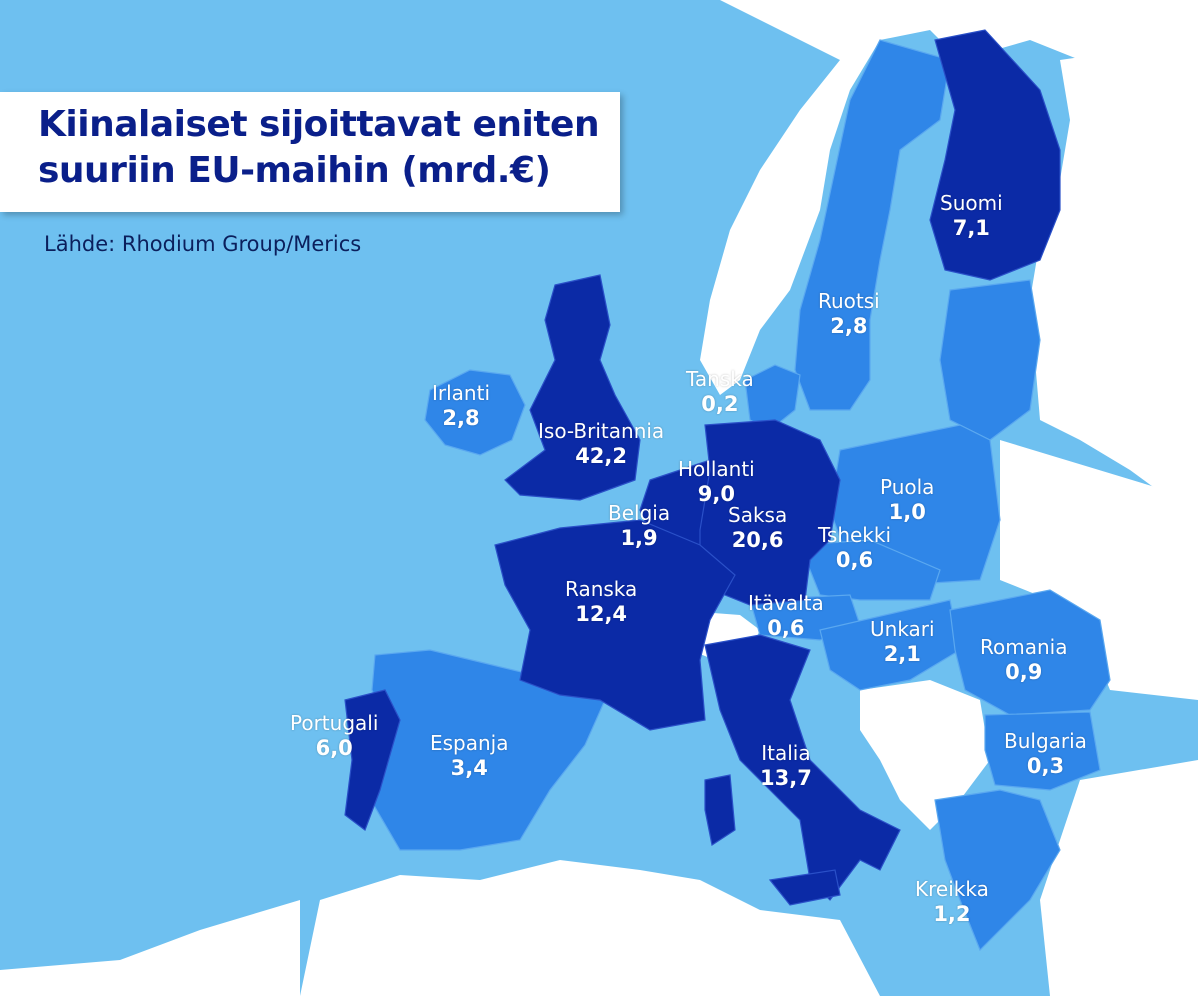 This screenshot has width=1198, height=996. I want to click on country-name: Italia, so click(786, 753).